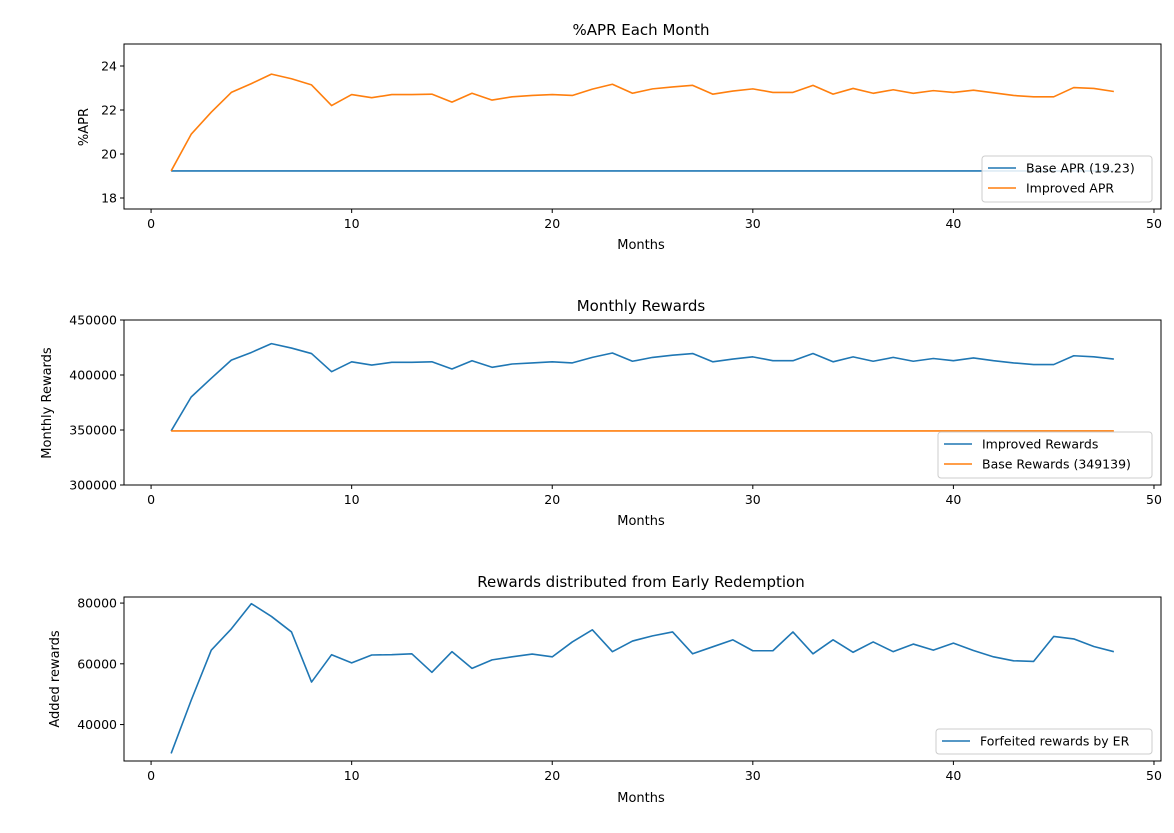  I want to click on chart-monthly-rewards-xtick-label-3: 30, so click(753, 499).